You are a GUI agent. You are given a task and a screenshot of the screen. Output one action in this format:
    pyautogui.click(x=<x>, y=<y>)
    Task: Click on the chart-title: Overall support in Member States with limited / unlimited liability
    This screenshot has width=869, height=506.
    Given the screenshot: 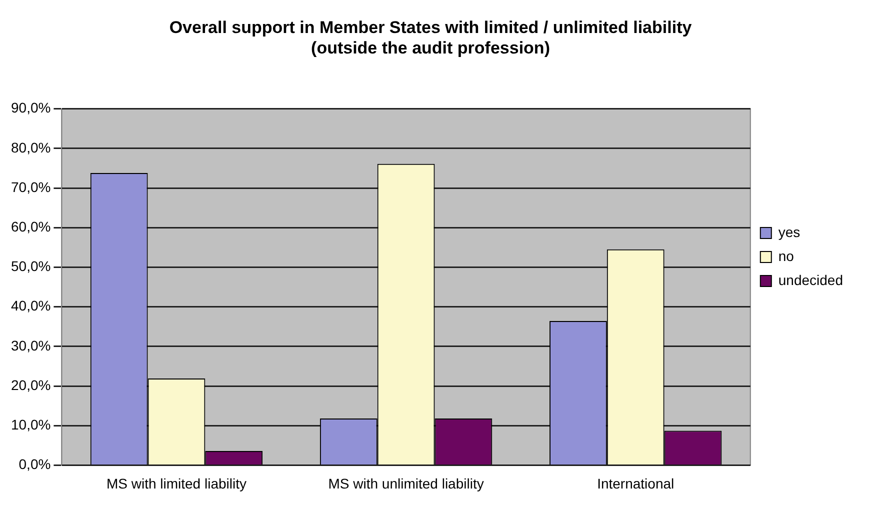 What is the action you would take?
    pyautogui.click(x=430, y=27)
    